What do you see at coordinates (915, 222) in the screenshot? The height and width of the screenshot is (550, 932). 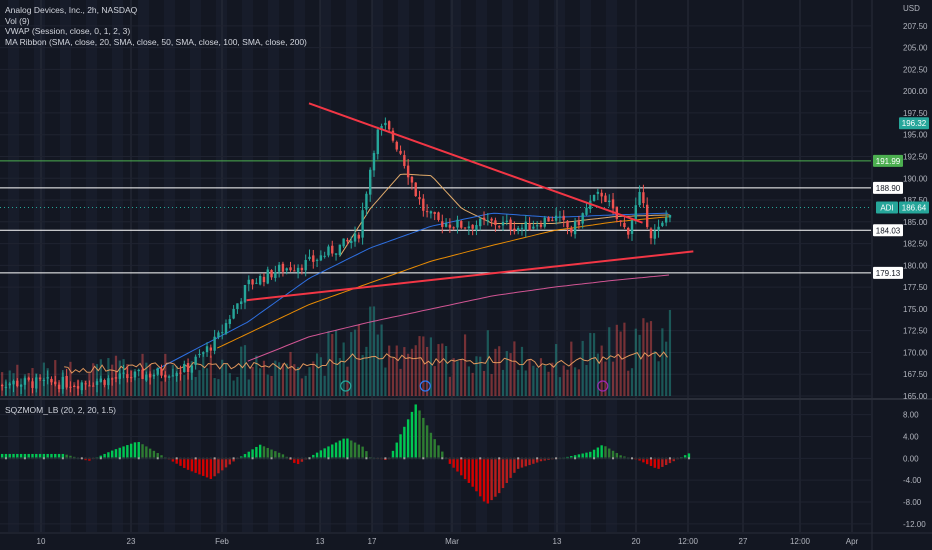 I see `y-tick-label: 185.00` at bounding box center [915, 222].